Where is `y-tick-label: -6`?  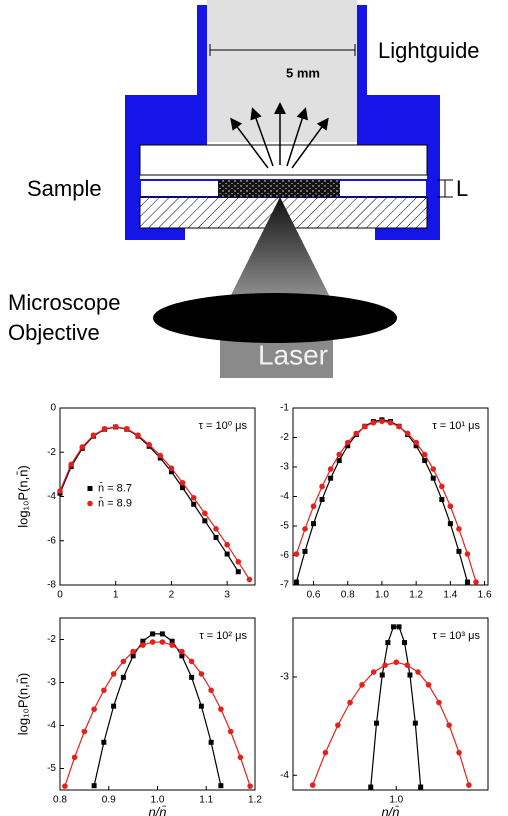 y-tick-label: -6 is located at coordinates (284, 555).